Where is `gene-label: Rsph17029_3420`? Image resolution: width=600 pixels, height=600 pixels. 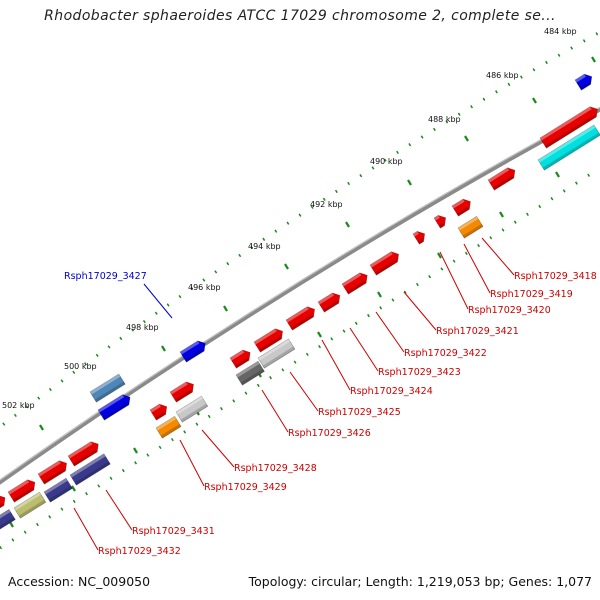 gene-label: Rsph17029_3420 is located at coordinates (509, 310).